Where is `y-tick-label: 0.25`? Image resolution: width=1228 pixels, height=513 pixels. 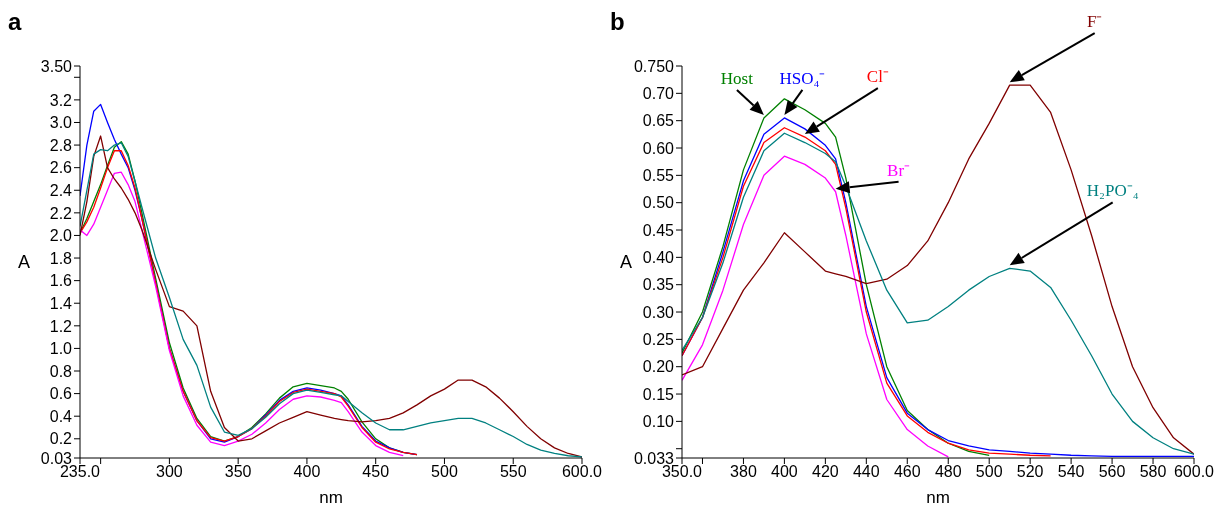
y-tick-label: 0.25 is located at coordinates (658, 340).